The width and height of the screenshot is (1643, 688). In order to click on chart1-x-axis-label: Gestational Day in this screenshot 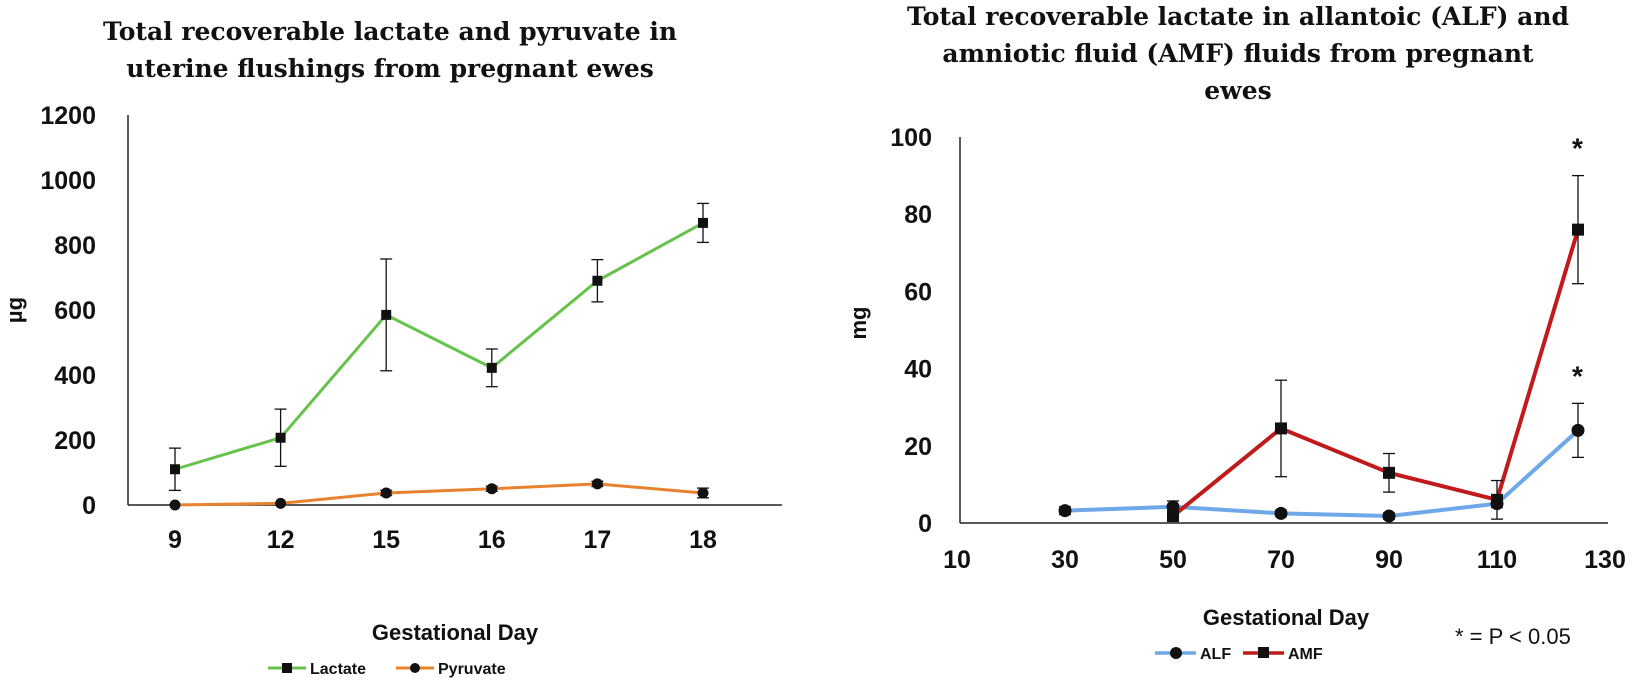, I will do `click(455, 632)`.